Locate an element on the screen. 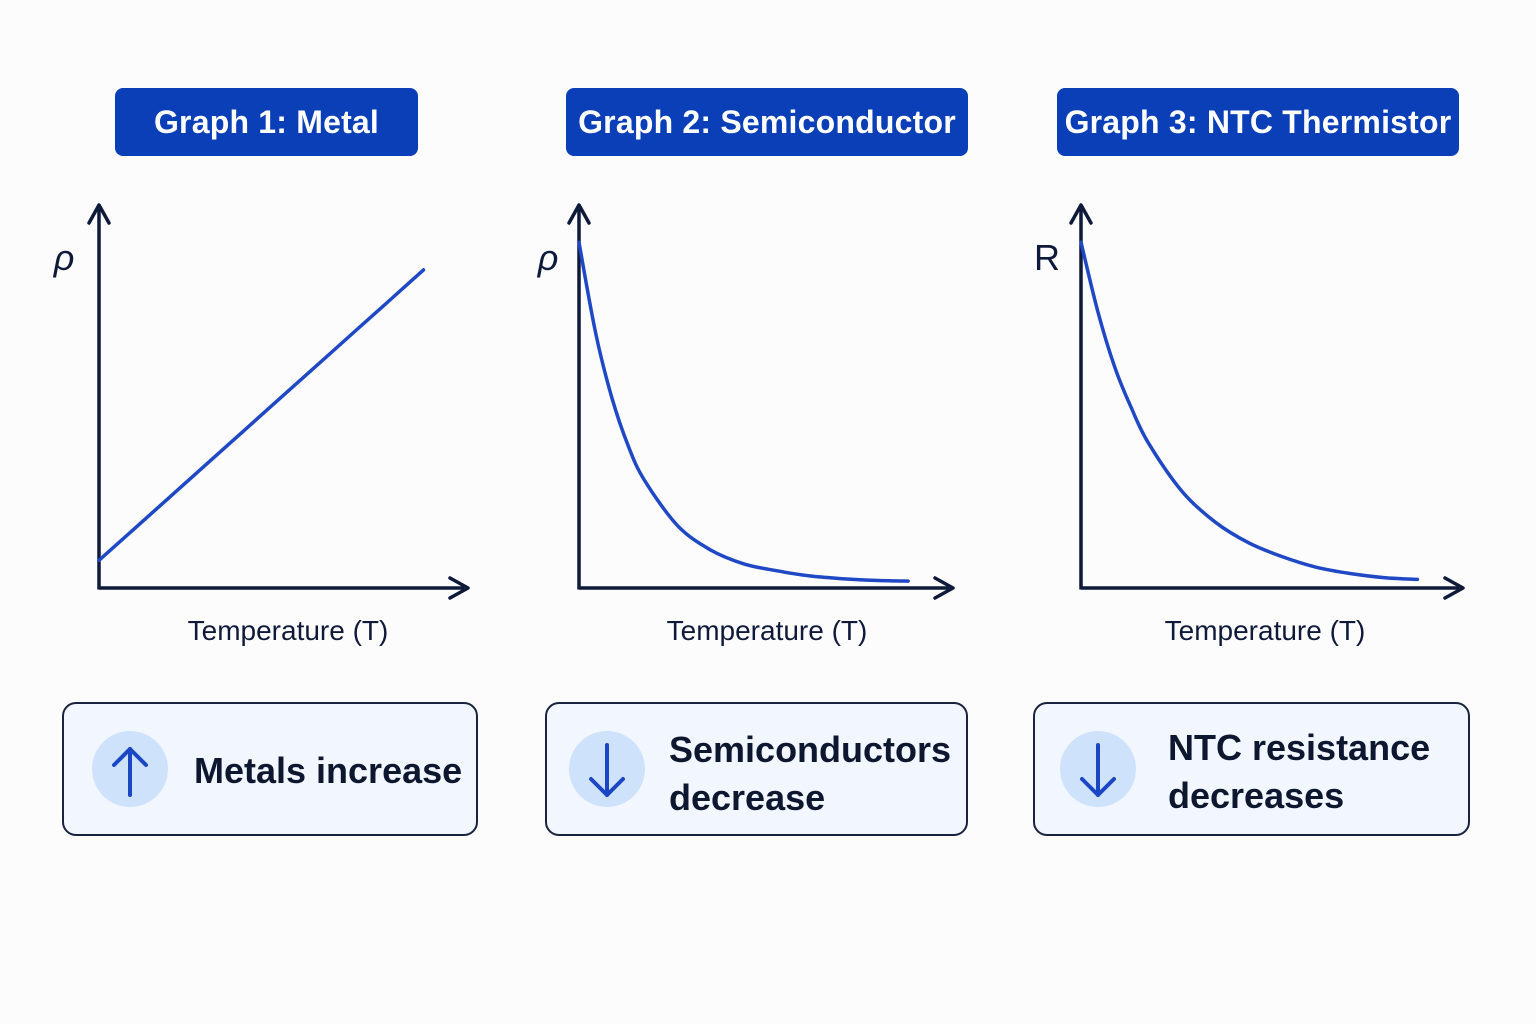 This screenshot has width=1536, height=1024. metal-summary-card: Metals increase is located at coordinates (270, 769).